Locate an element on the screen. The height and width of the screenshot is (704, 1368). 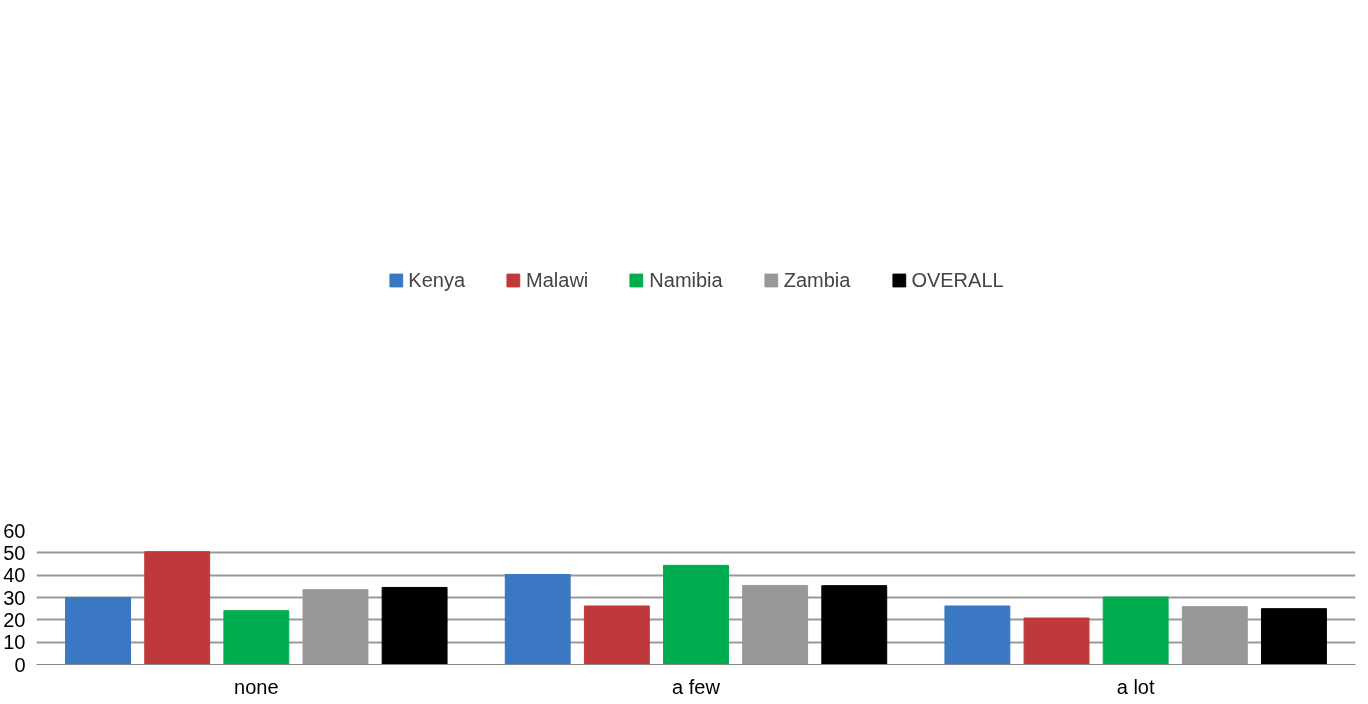
legend-label: Namibia is located at coordinates (686, 280).